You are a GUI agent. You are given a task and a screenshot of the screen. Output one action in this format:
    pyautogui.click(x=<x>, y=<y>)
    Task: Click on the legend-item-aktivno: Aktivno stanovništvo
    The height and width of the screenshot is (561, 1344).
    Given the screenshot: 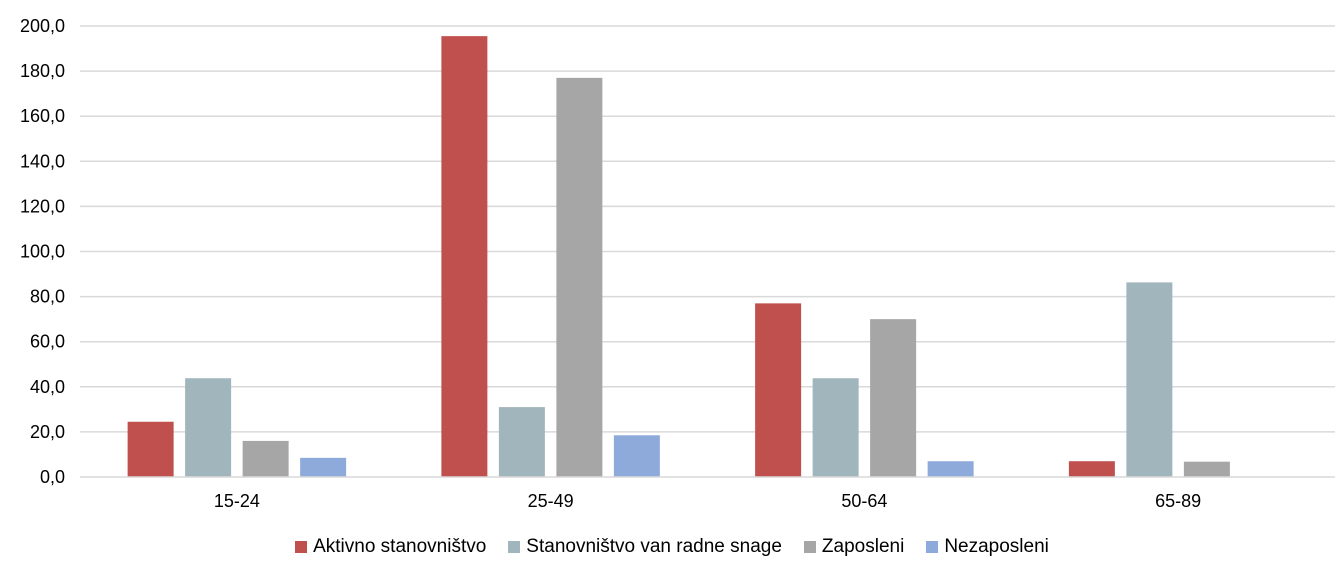 What is the action you would take?
    pyautogui.click(x=390, y=547)
    